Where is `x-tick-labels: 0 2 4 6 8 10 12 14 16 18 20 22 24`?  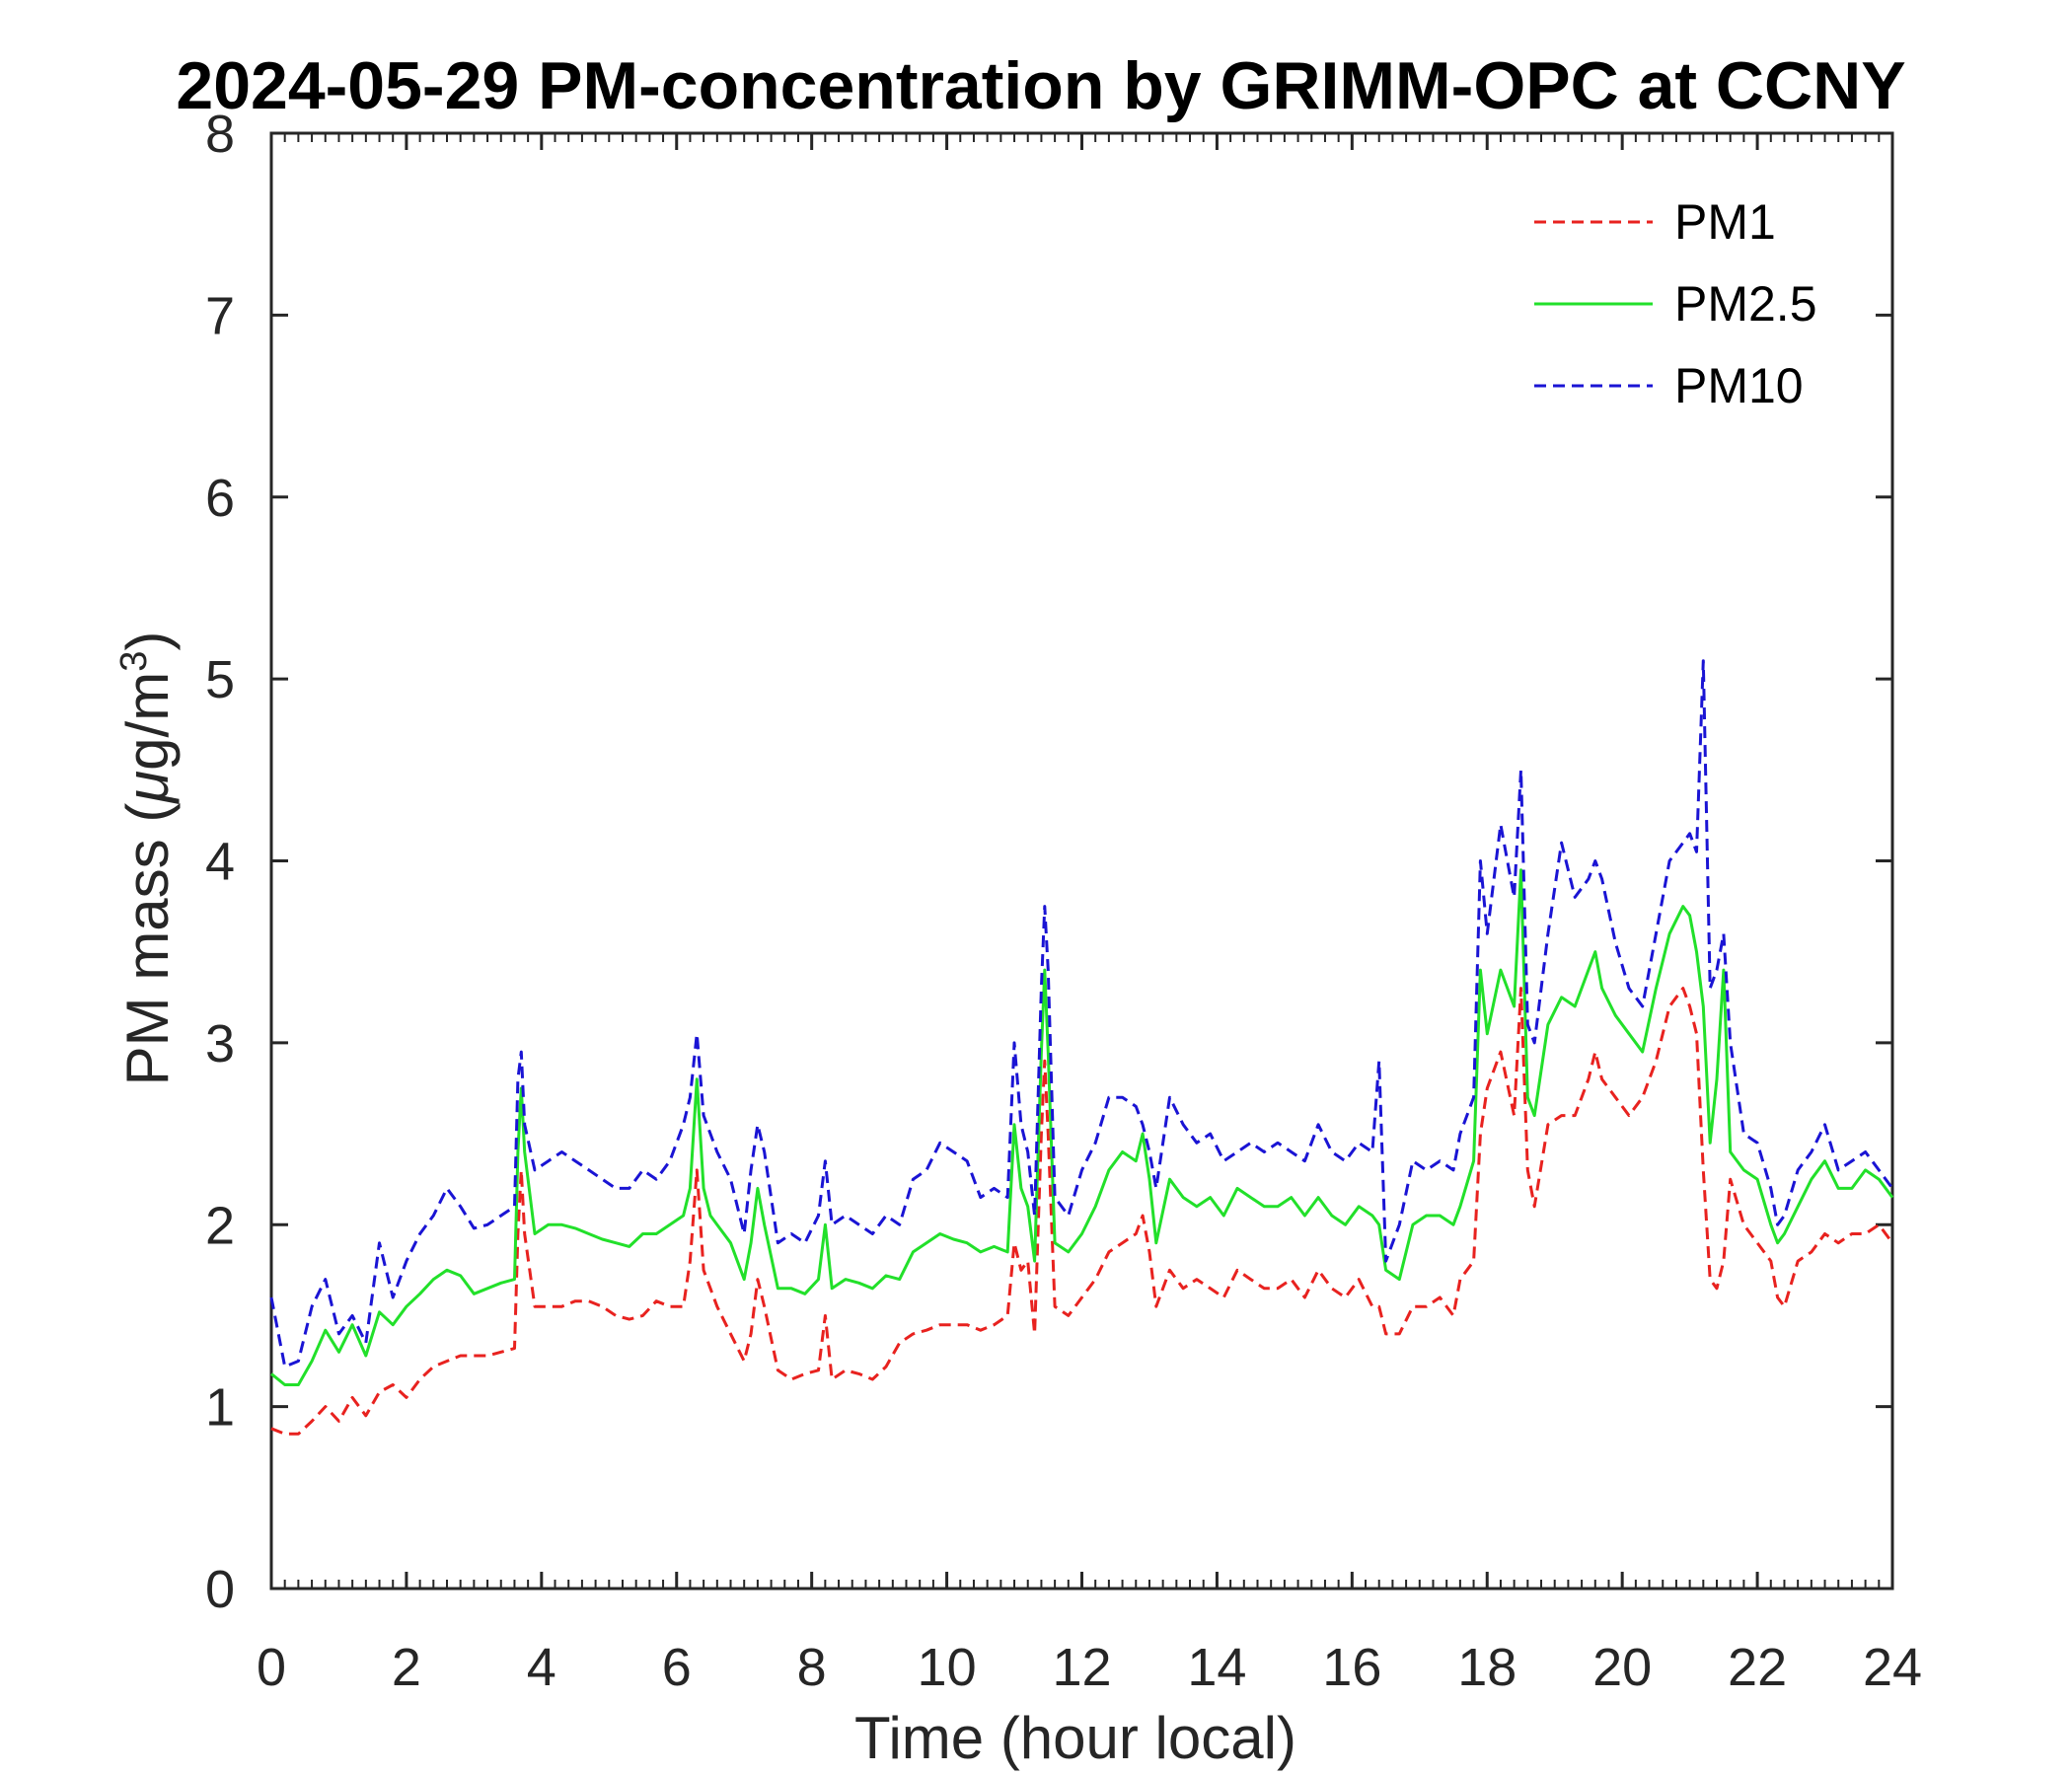 x-tick-labels: 0 2 4 6 8 10 12 14 16 18 20 22 24 is located at coordinates (1090, 1668).